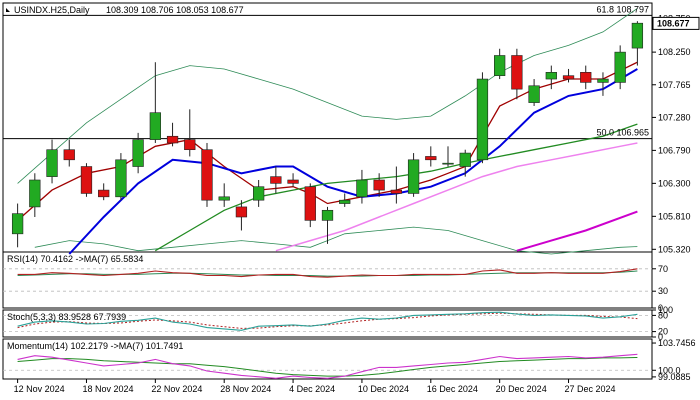 This screenshot has height=400, width=700. What do you see at coordinates (8, 10) in the screenshot?
I see `triangle-icon` at bounding box center [8, 10].